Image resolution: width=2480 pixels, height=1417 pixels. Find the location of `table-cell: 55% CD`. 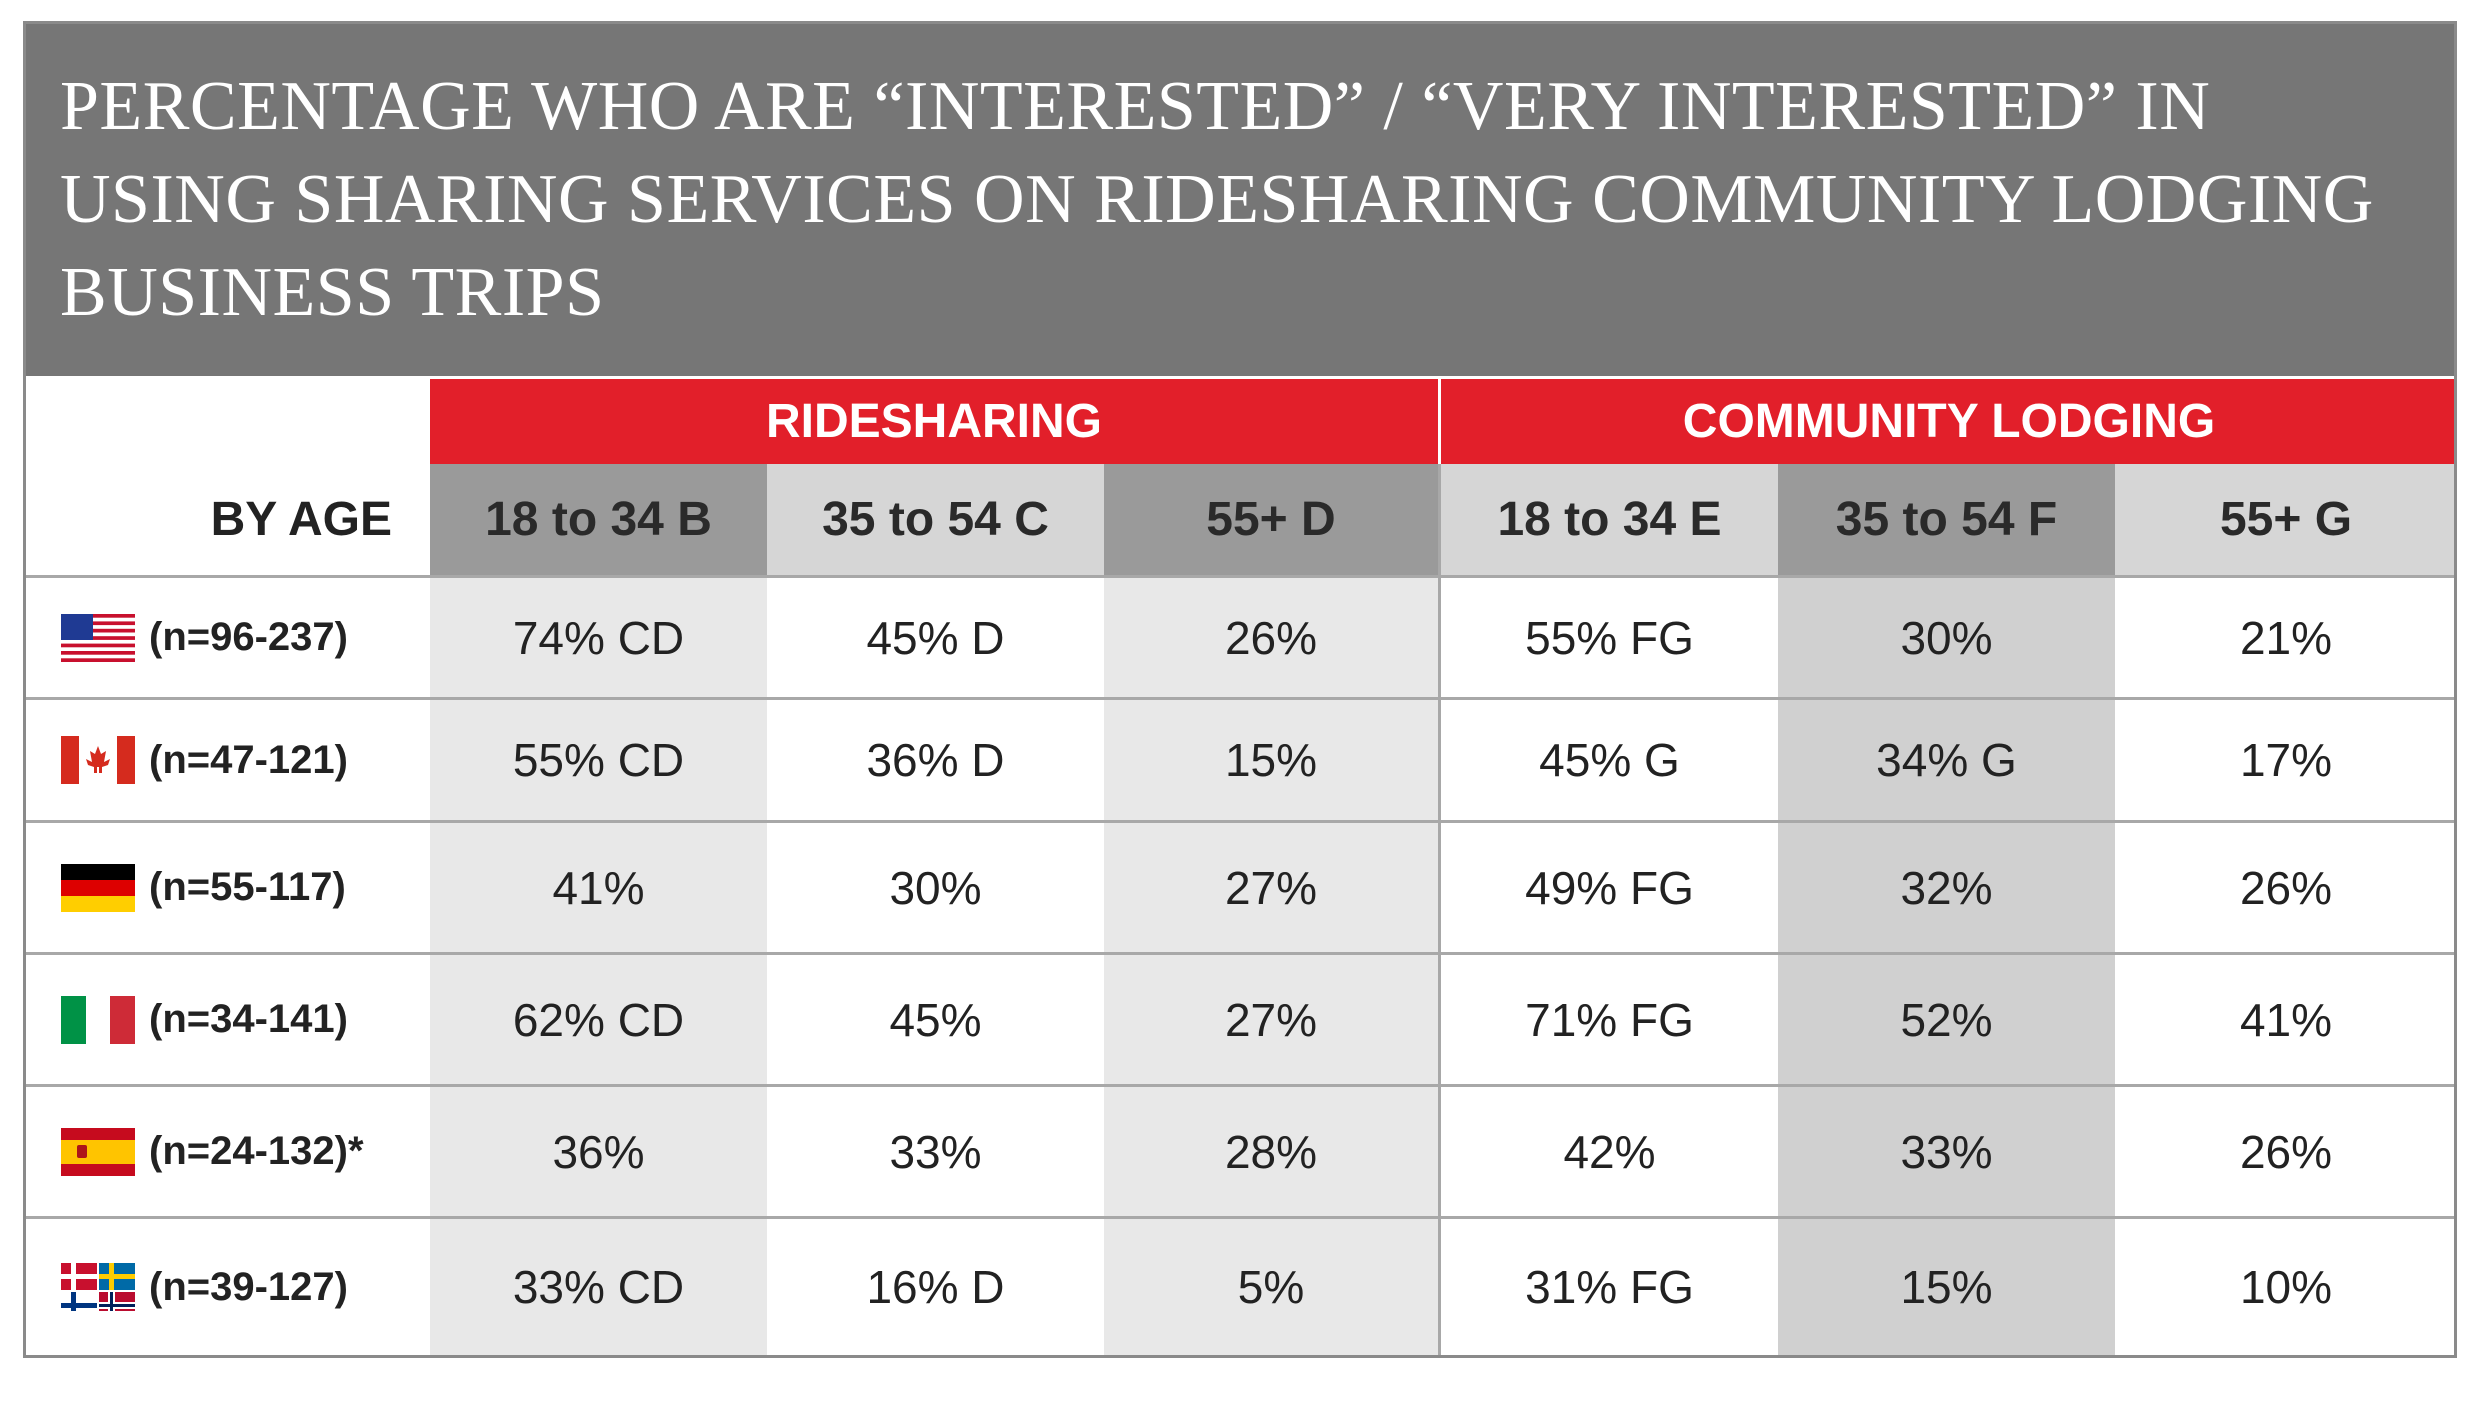

table-cell: 55% CD is located at coordinates (598, 761).